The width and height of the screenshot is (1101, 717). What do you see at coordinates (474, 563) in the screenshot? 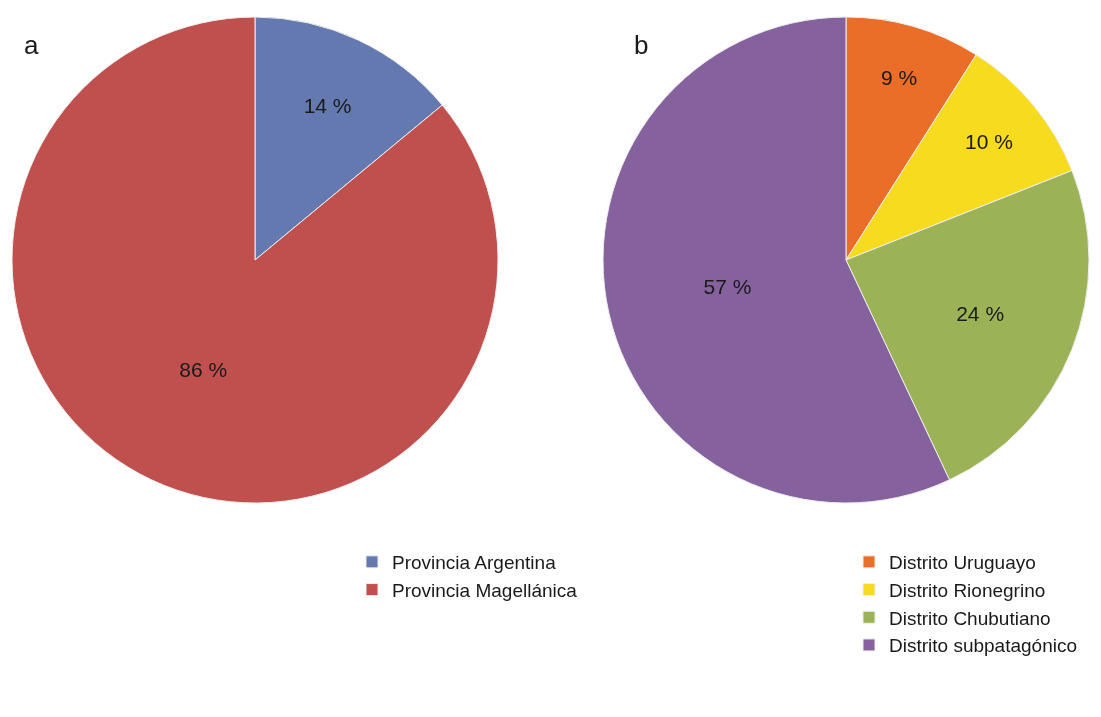
I see `legend-label: Provincia Argentina` at bounding box center [474, 563].